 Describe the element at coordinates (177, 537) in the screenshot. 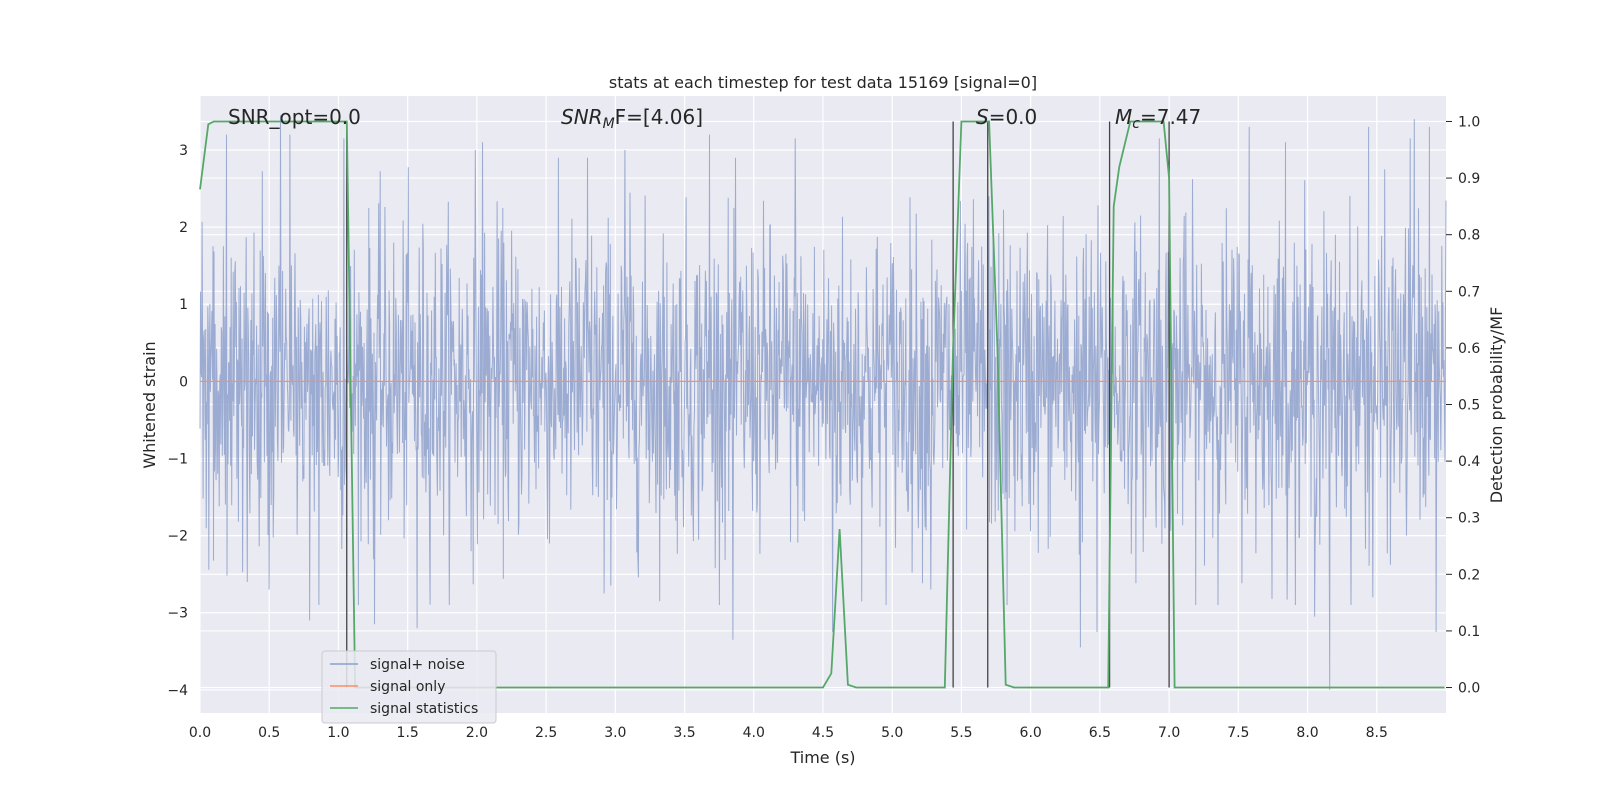

I see `y-tick-label: −2` at that location.